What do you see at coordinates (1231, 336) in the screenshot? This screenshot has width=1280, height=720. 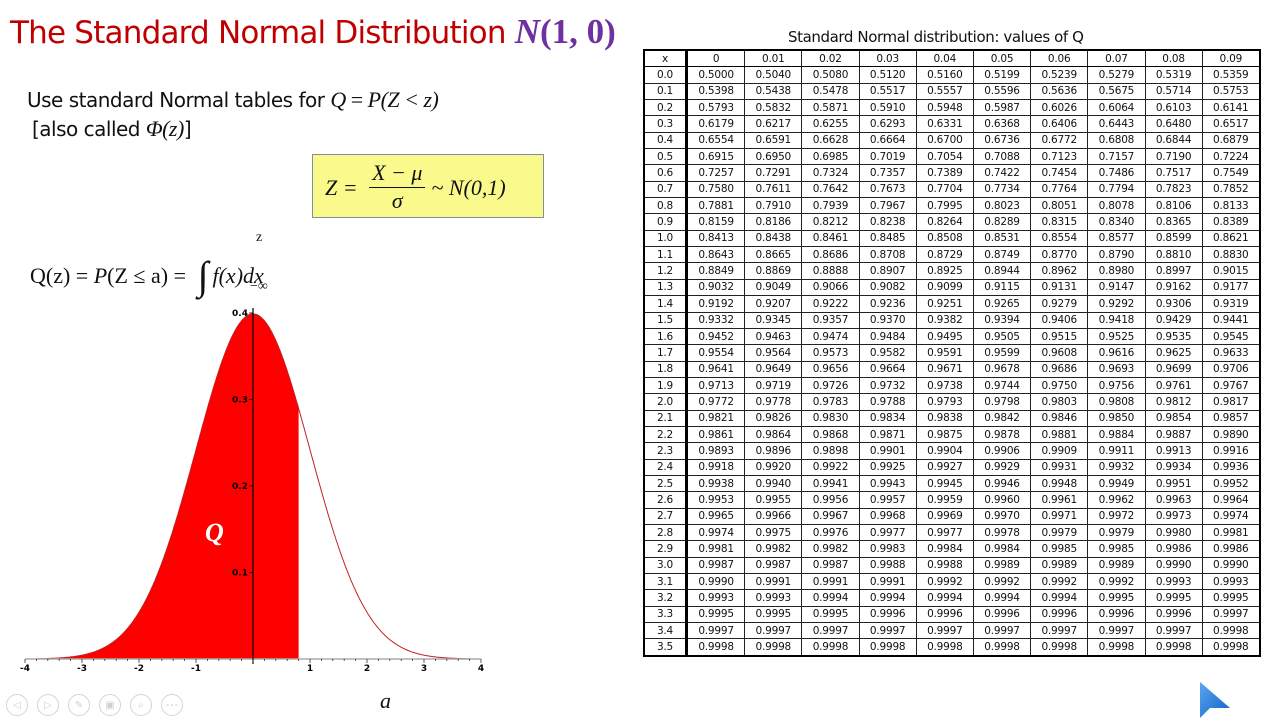 I see `table-cell: 0.9545` at bounding box center [1231, 336].